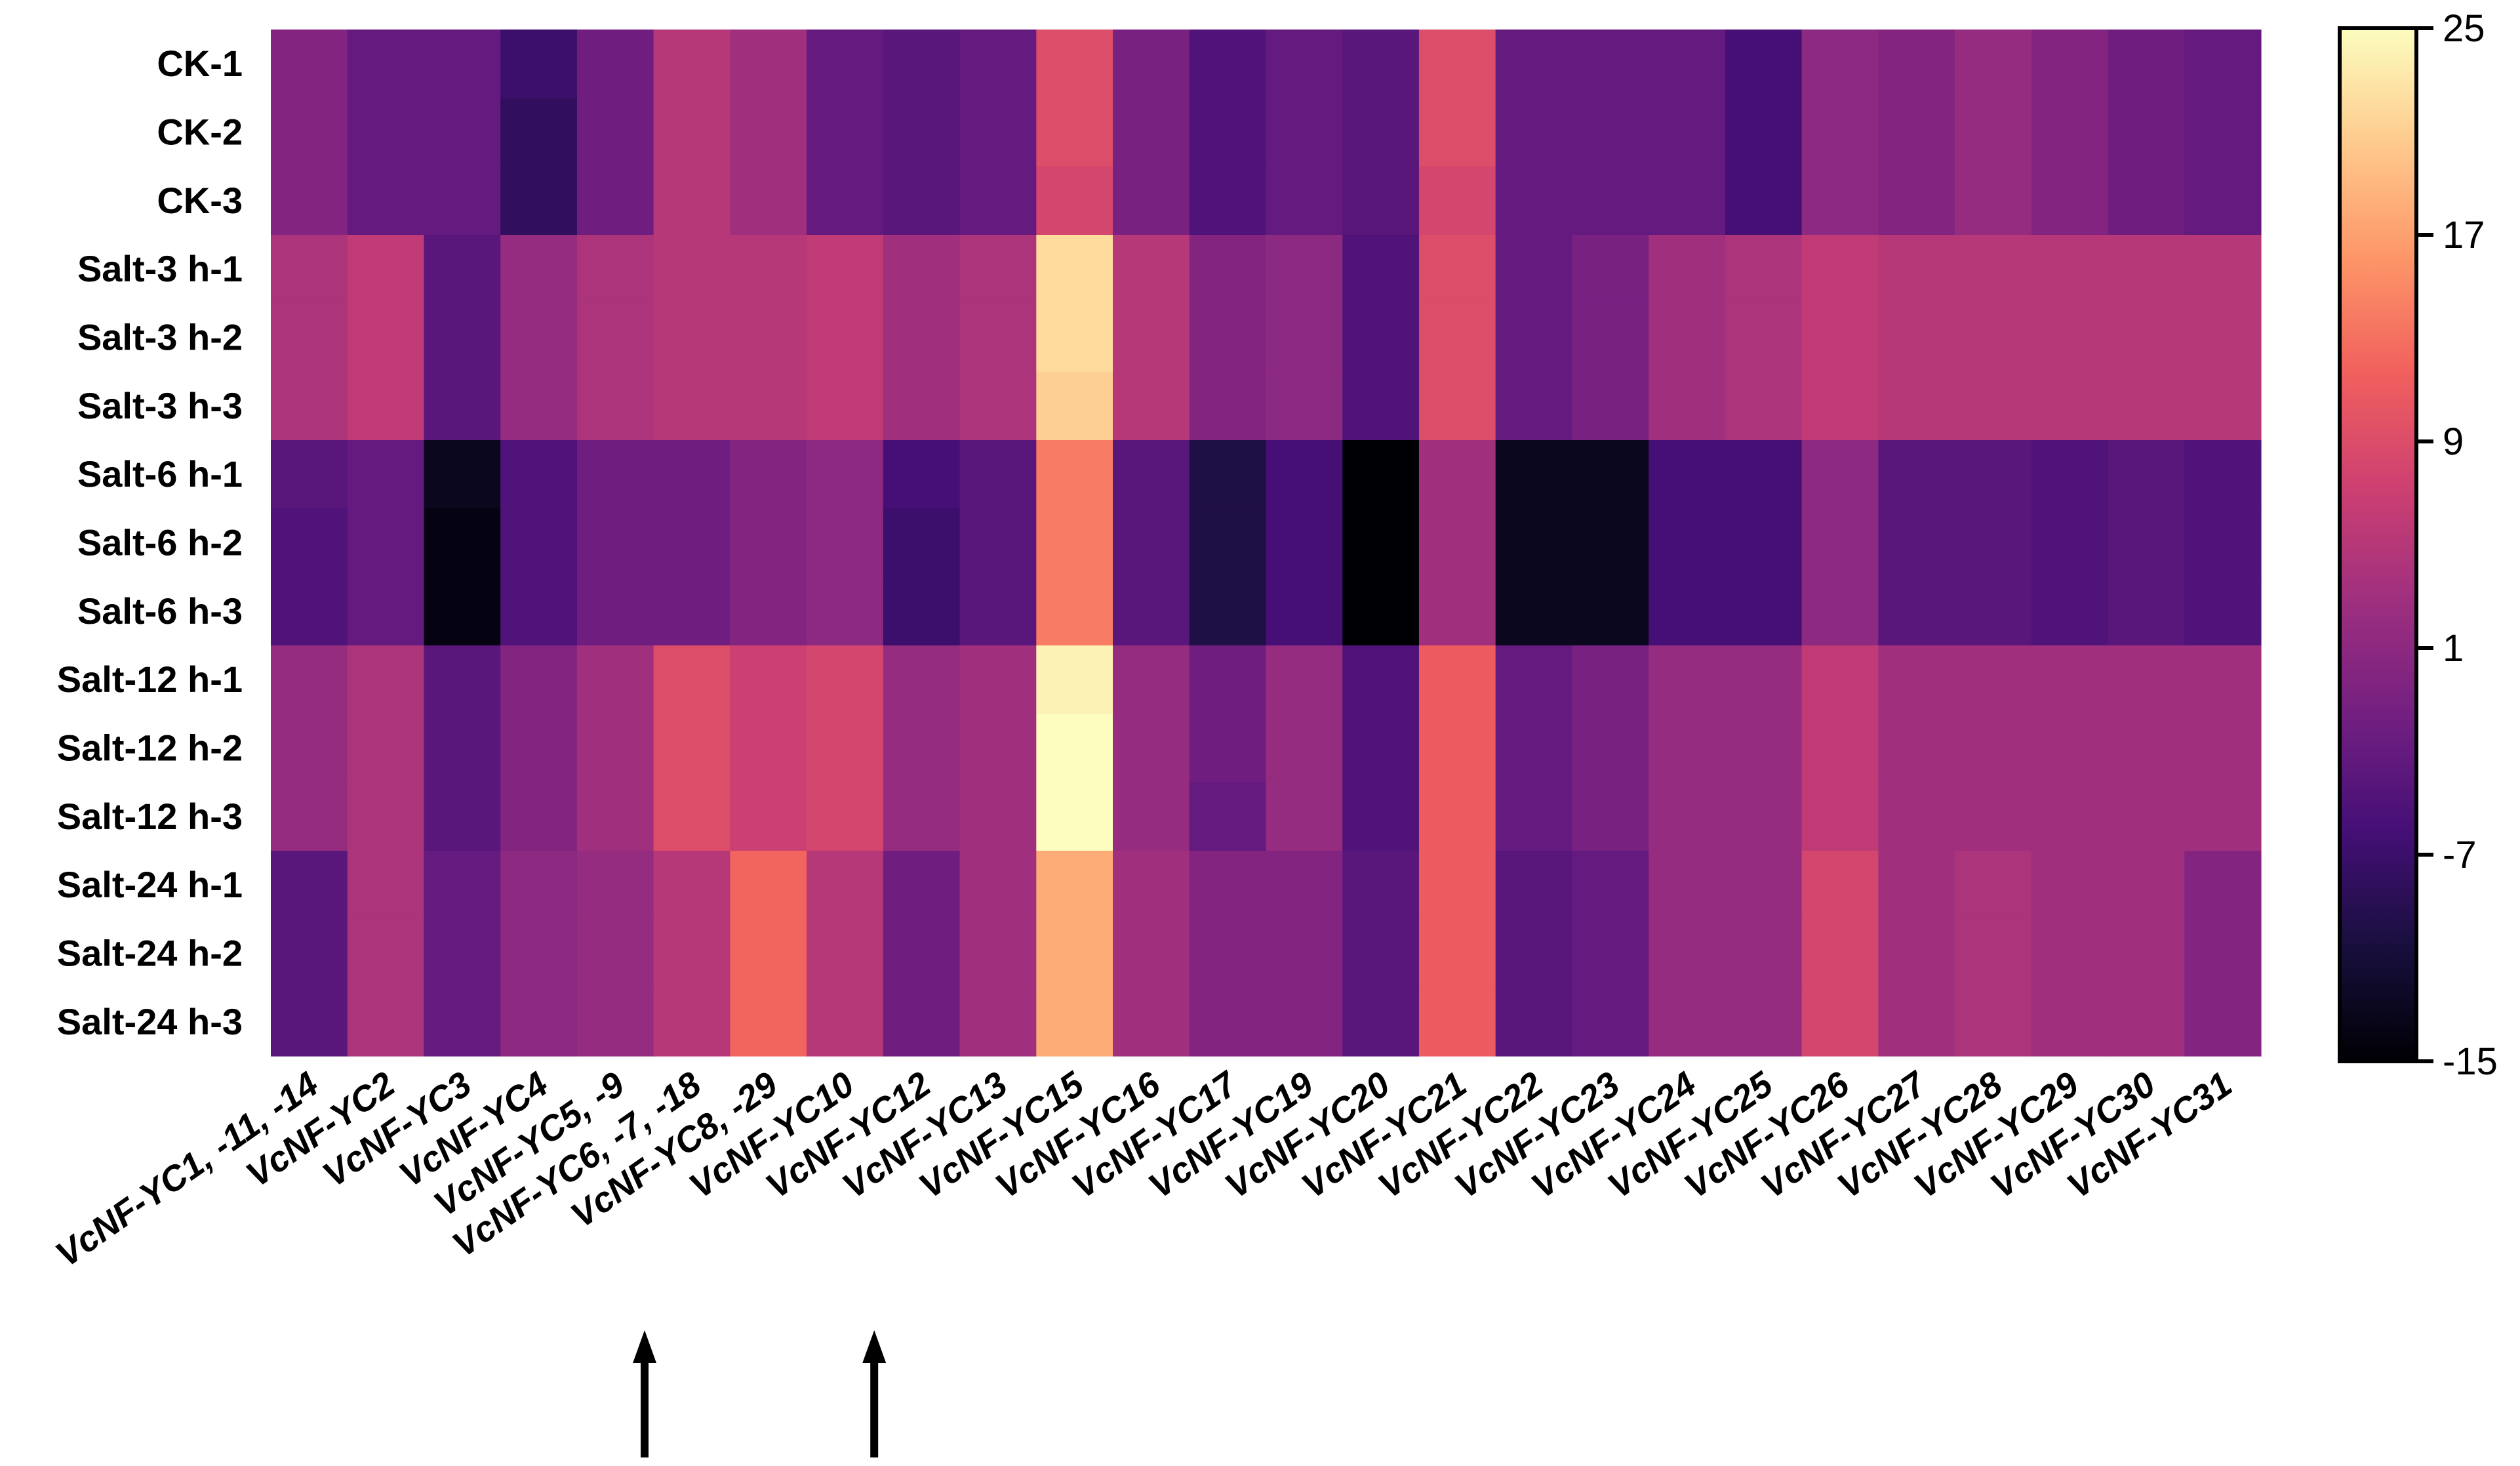  I want to click on up-arrow-icon, so click(874, 1394).